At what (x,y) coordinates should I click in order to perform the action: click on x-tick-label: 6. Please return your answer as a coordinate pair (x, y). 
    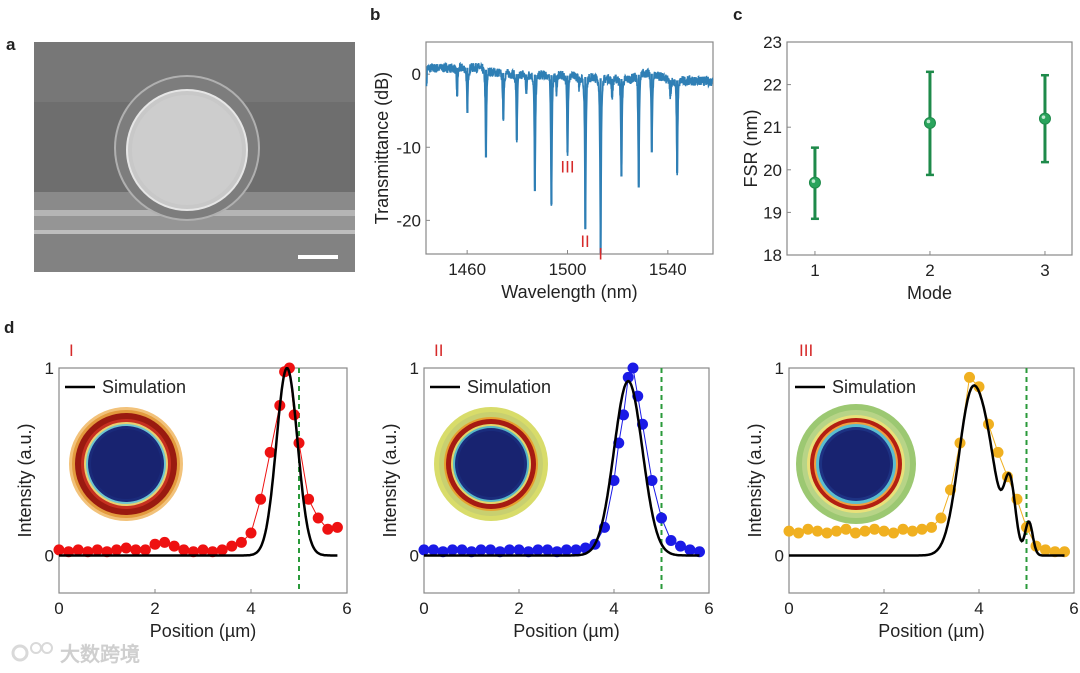
    Looking at the image, I should click on (708, 608).